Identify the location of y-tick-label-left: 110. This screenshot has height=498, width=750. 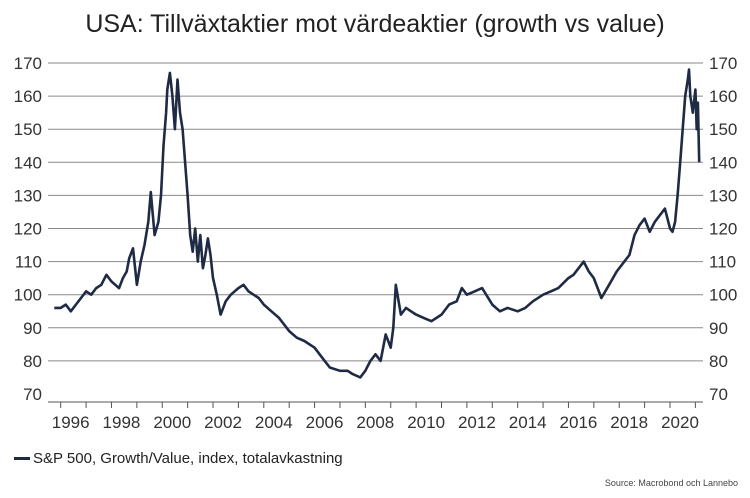
(28, 262).